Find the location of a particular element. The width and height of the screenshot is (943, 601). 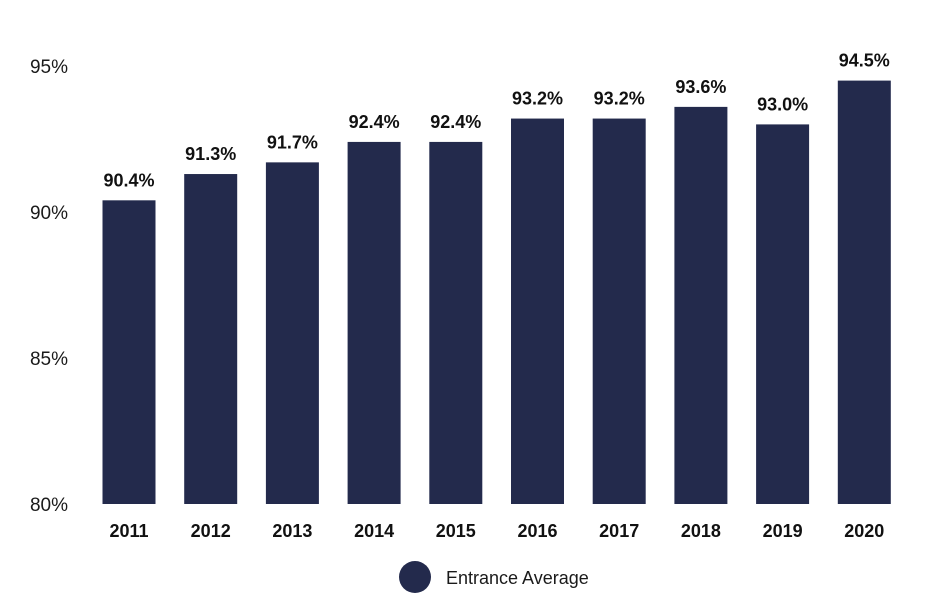

legend-swatch is located at coordinates (415, 577).